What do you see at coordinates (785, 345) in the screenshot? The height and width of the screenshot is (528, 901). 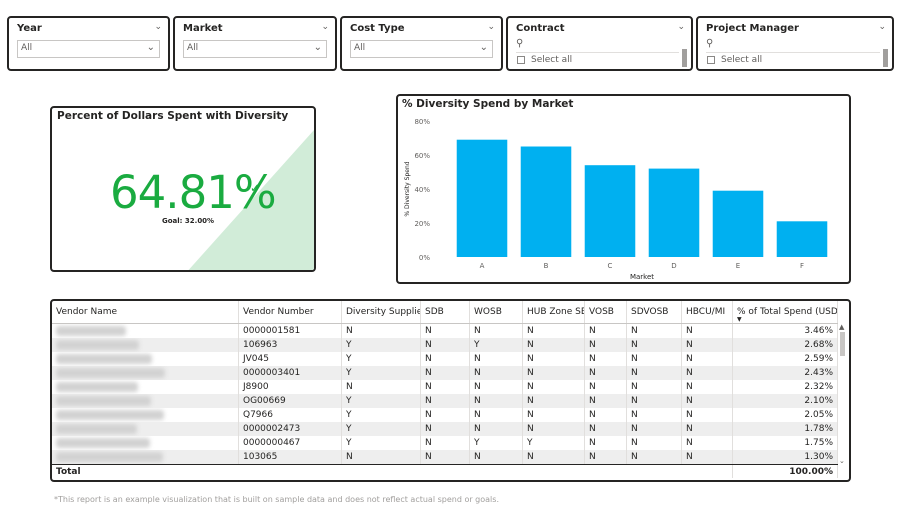 I see `table-cell: 2.68%` at bounding box center [785, 345].